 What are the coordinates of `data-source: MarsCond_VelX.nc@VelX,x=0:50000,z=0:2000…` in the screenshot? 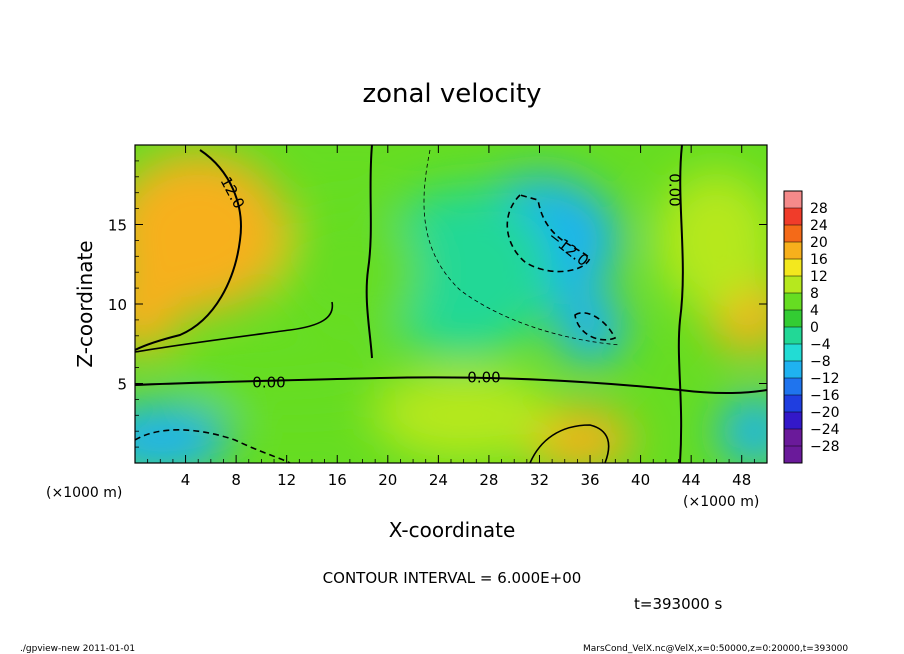 It's located at (715, 649).